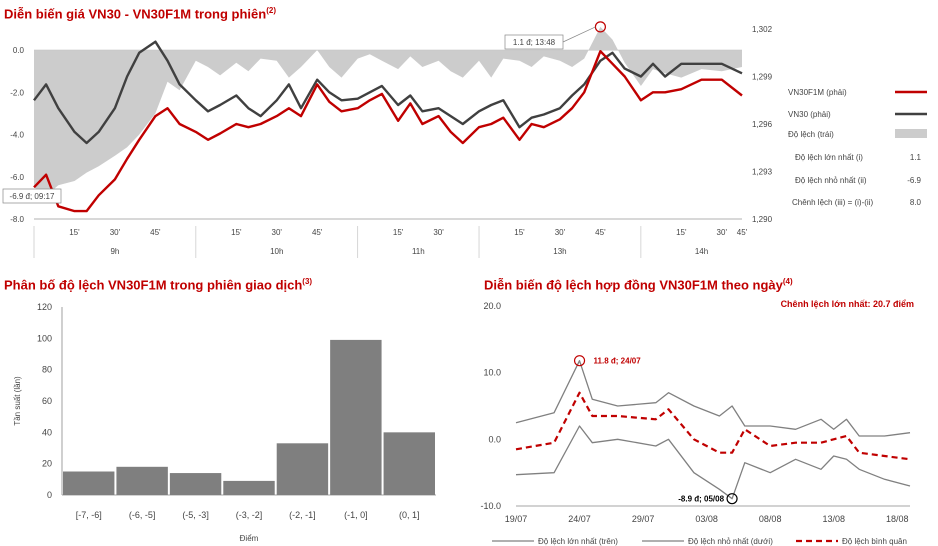 The width and height of the screenshot is (938, 546). Describe the element at coordinates (914, 180) in the screenshot. I see `stat-value: -6.9` at that location.